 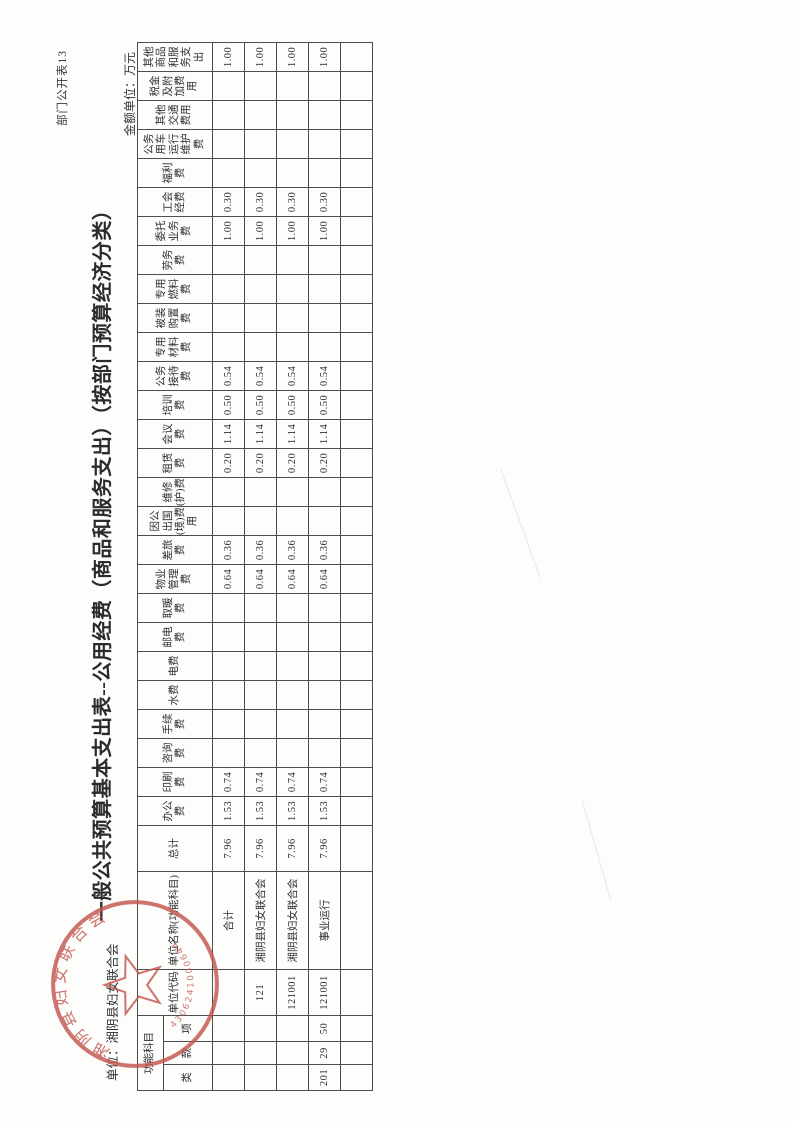 I want to click on expense-header: 专用材料费, so click(x=175, y=347).